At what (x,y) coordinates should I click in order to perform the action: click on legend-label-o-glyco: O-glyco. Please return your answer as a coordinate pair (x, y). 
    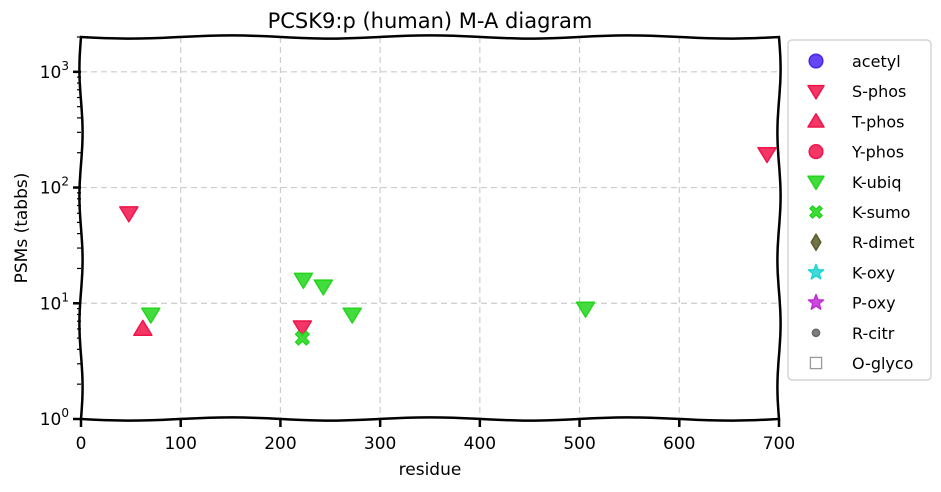
    Looking at the image, I should click on (882, 363).